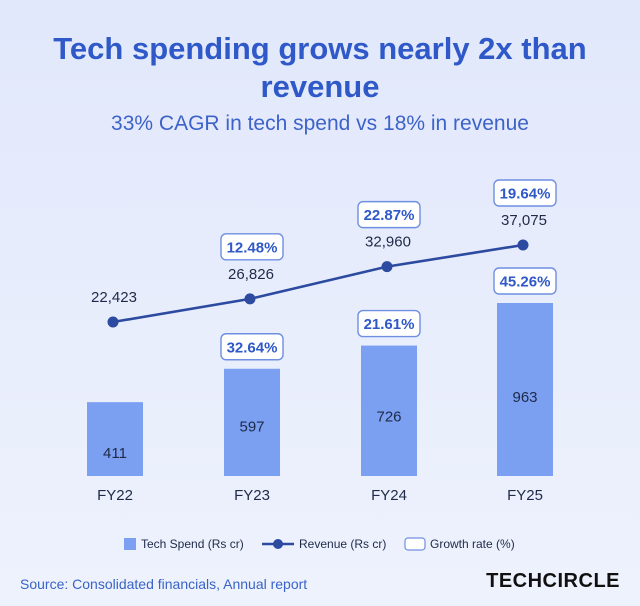  What do you see at coordinates (250, 299) in the screenshot?
I see `revenue-point-fy23` at bounding box center [250, 299].